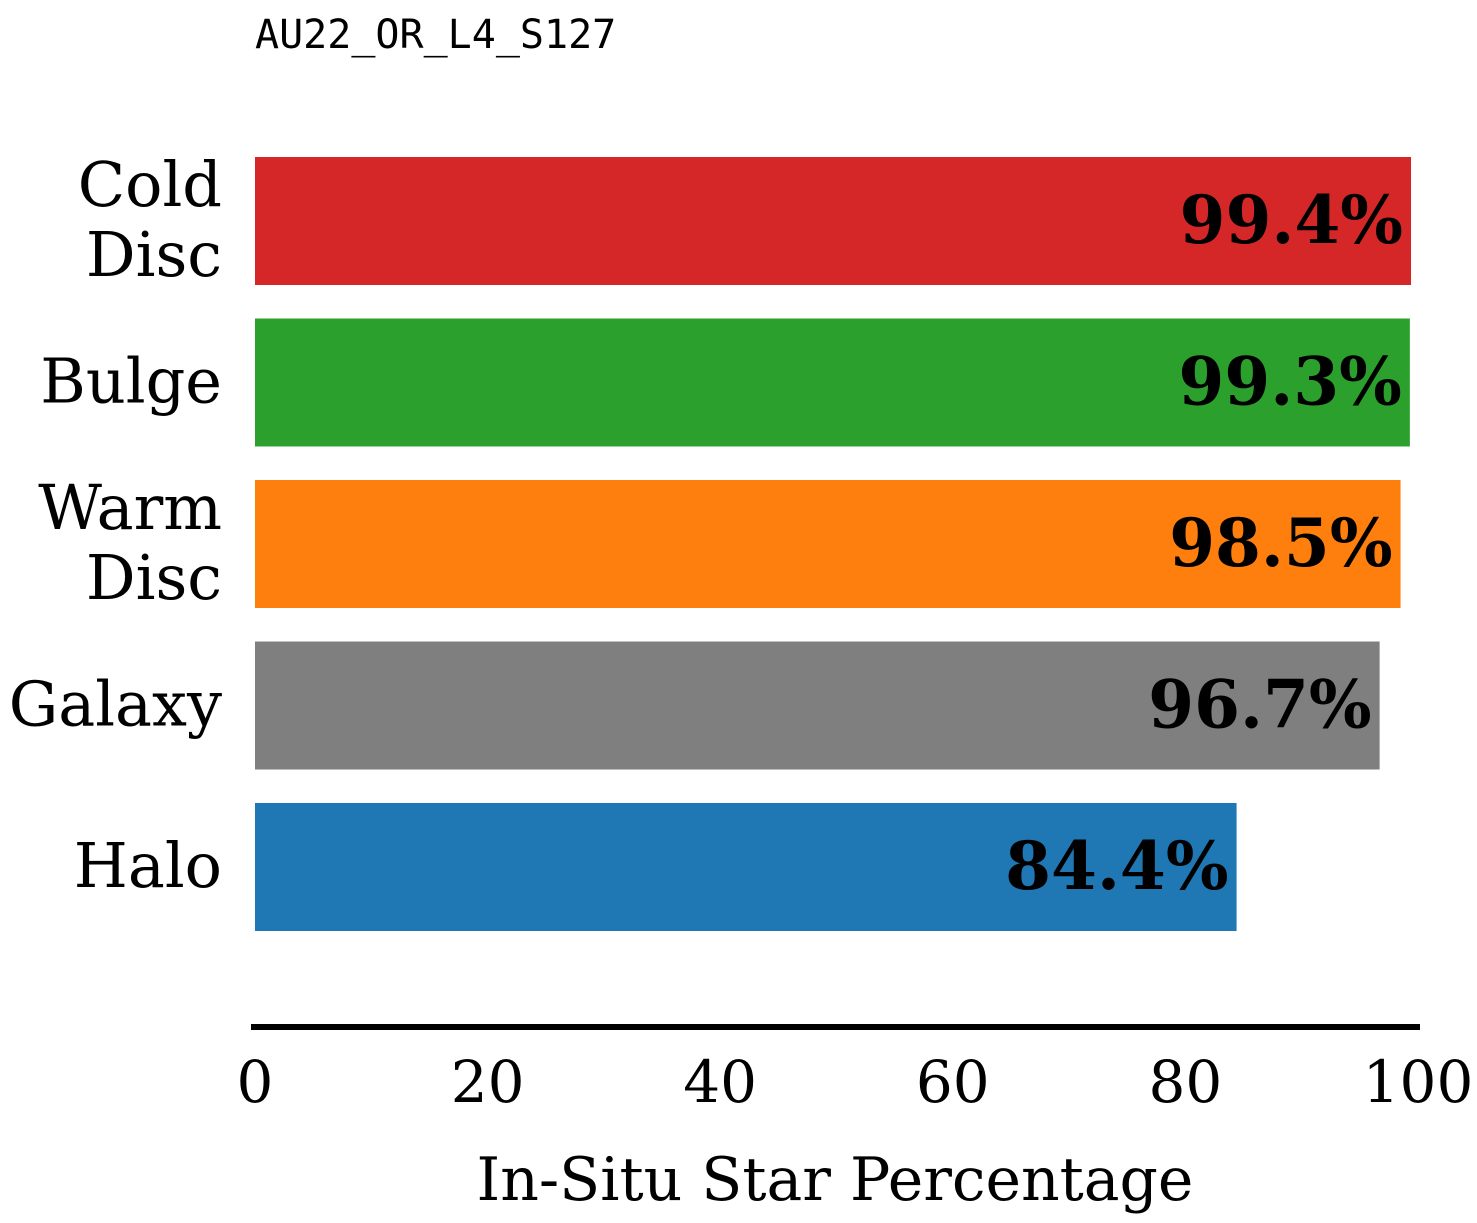  I want to click on category-label-line: Galaxy, so click(115, 704).